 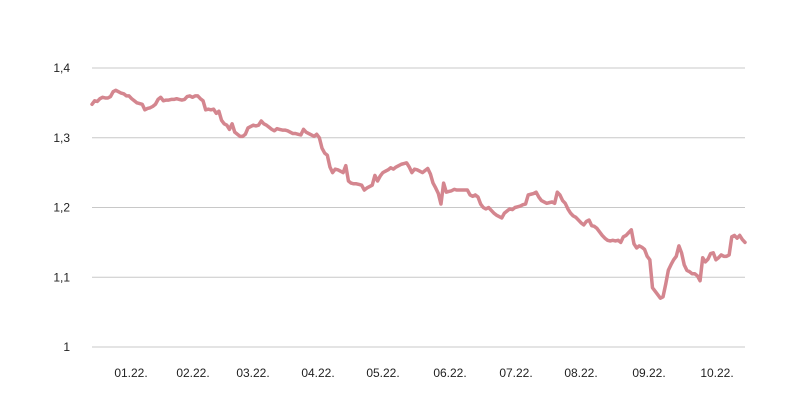 I want to click on x-tick-label: 03.22., so click(x=252, y=373).